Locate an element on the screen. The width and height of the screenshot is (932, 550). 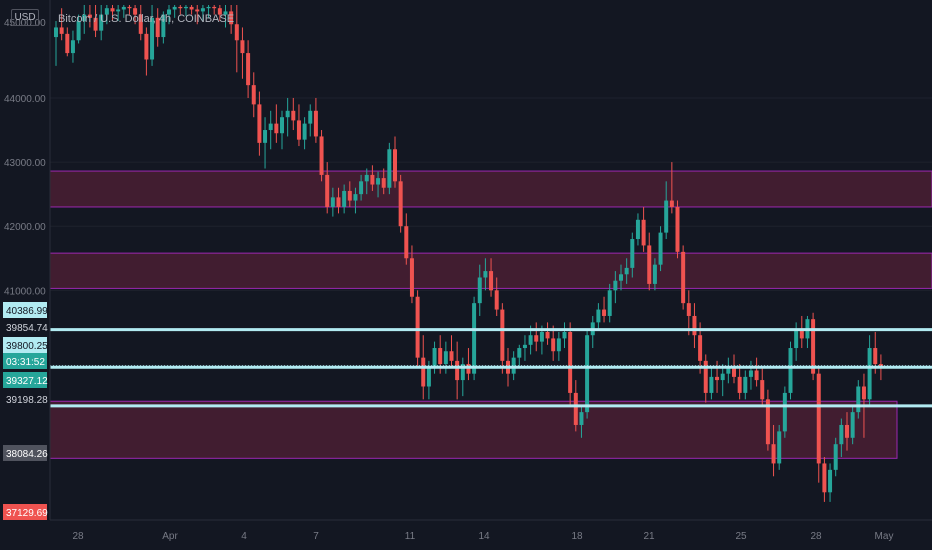
price-label: 38084.26 is located at coordinates (27, 454).